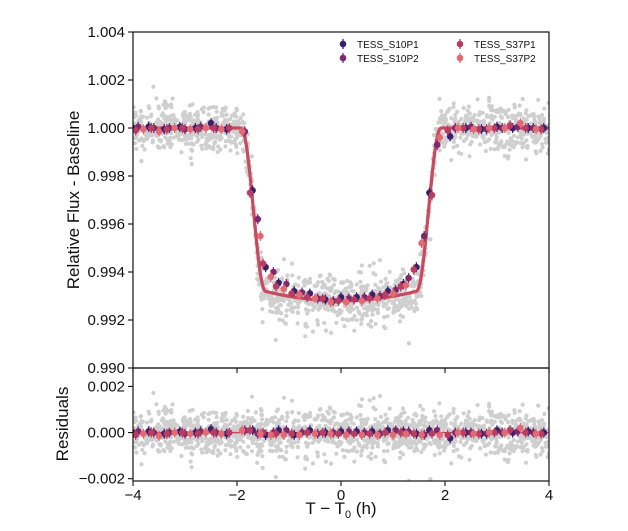  What do you see at coordinates (445, 495) in the screenshot?
I see `residuals-x-tick-label: 2` at bounding box center [445, 495].